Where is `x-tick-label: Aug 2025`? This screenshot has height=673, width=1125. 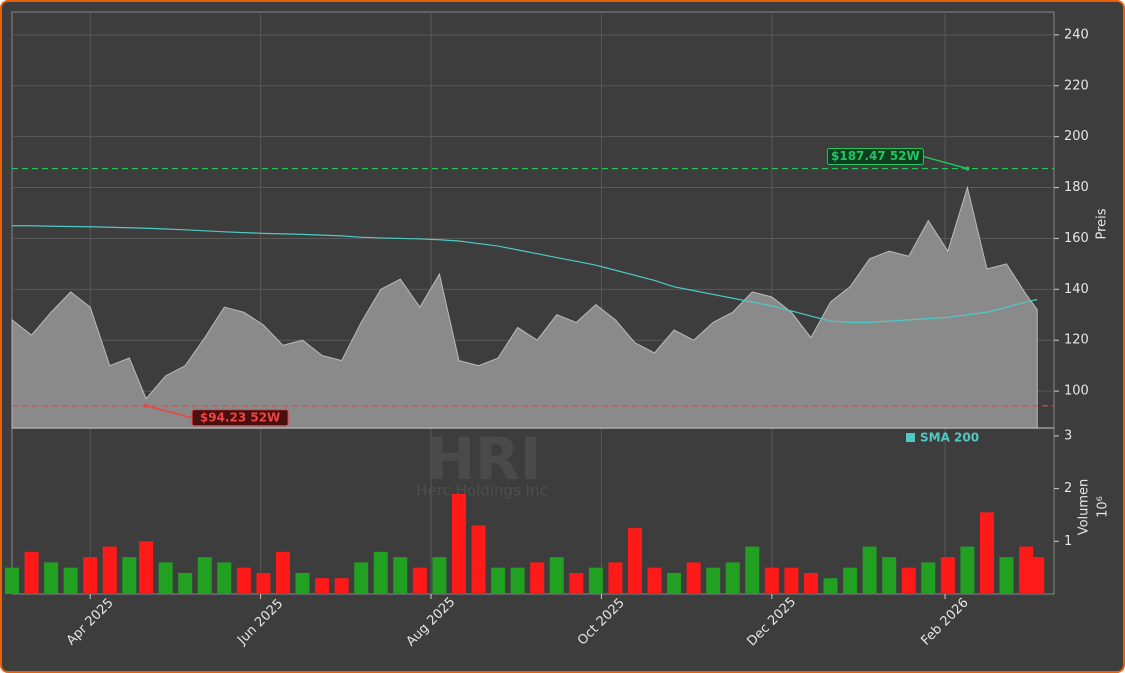 x-tick-label: Aug 2025 is located at coordinates (431, 622).